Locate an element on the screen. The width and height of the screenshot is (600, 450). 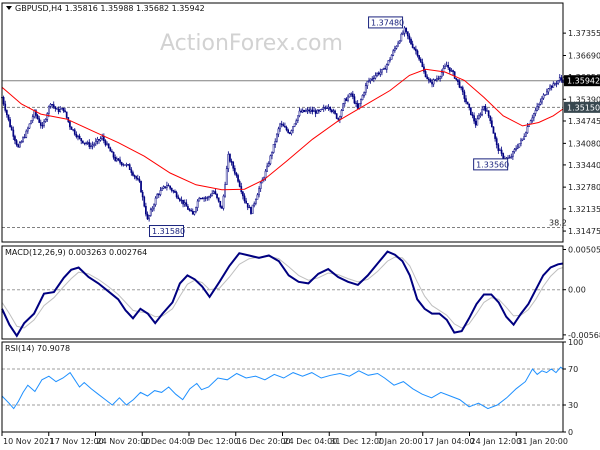
price-axis-label: 1.34745 is located at coordinates (584, 121).